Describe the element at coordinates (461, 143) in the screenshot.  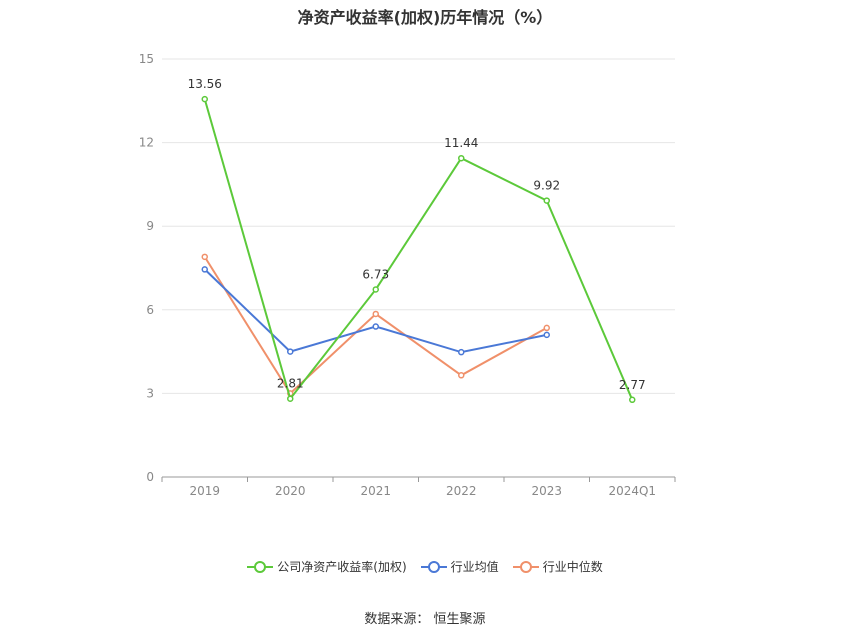
I see `data-label: 11.44` at that location.